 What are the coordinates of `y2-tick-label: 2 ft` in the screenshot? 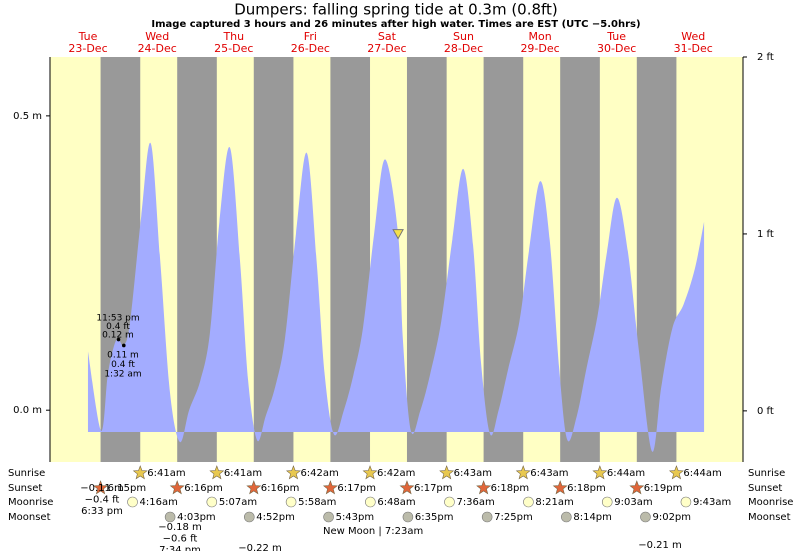 It's located at (765, 57).